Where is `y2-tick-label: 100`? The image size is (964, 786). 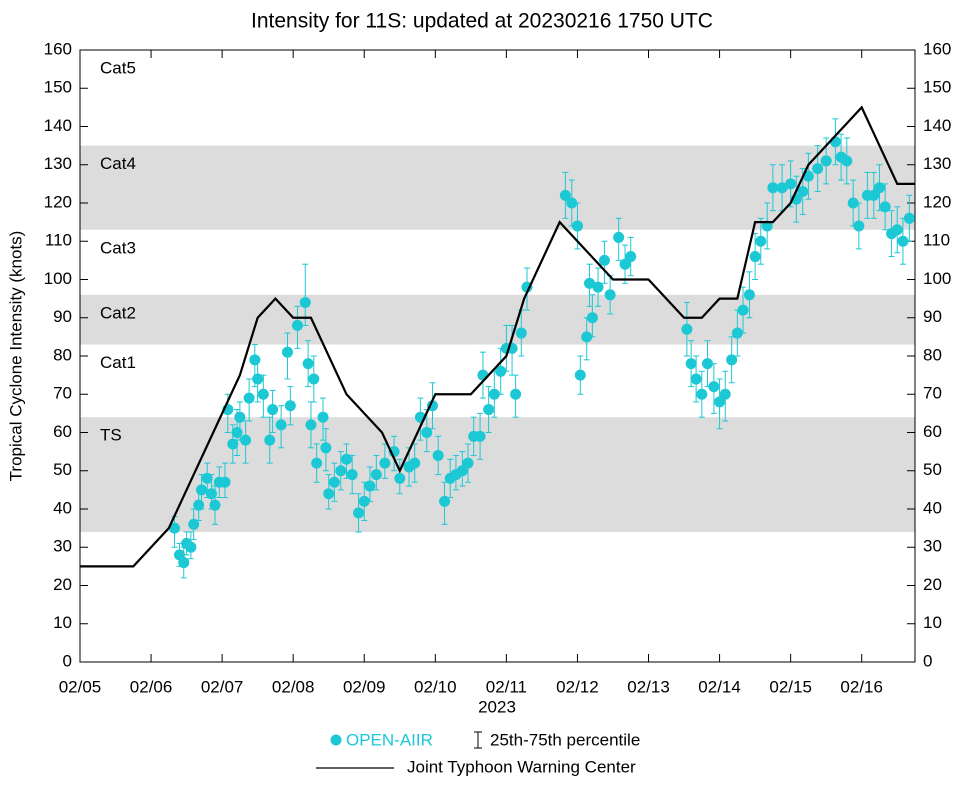 y2-tick-label: 100 is located at coordinates (937, 278).